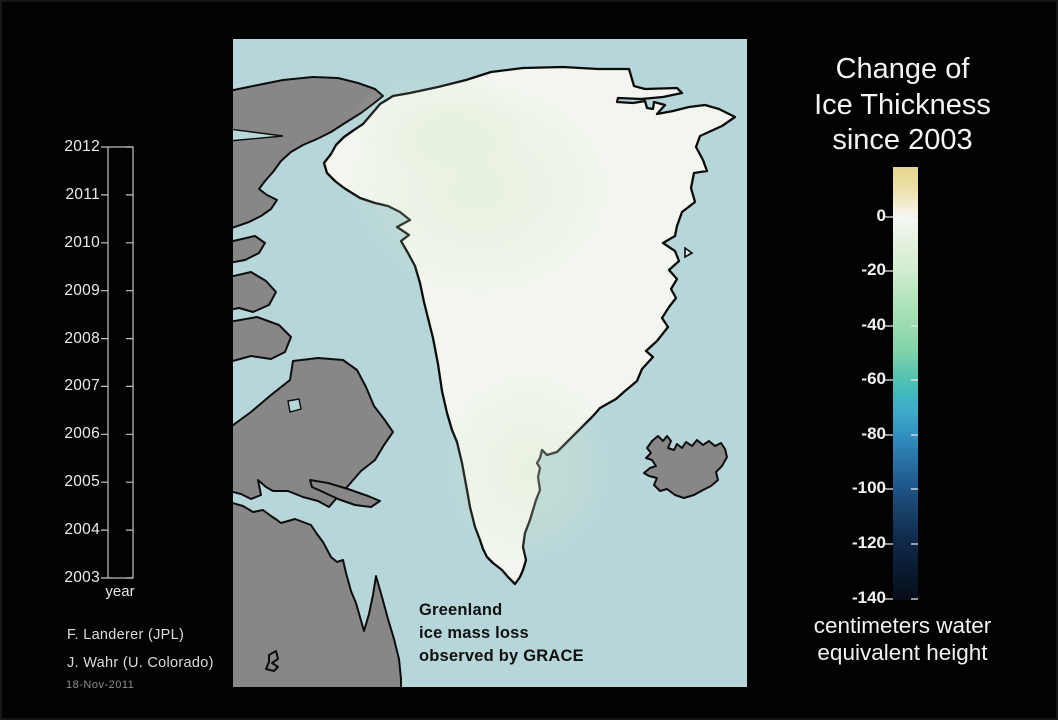 Image resolution: width=1058 pixels, height=720 pixels. I want to click on legend-title-line: Change of, so click(902, 69).